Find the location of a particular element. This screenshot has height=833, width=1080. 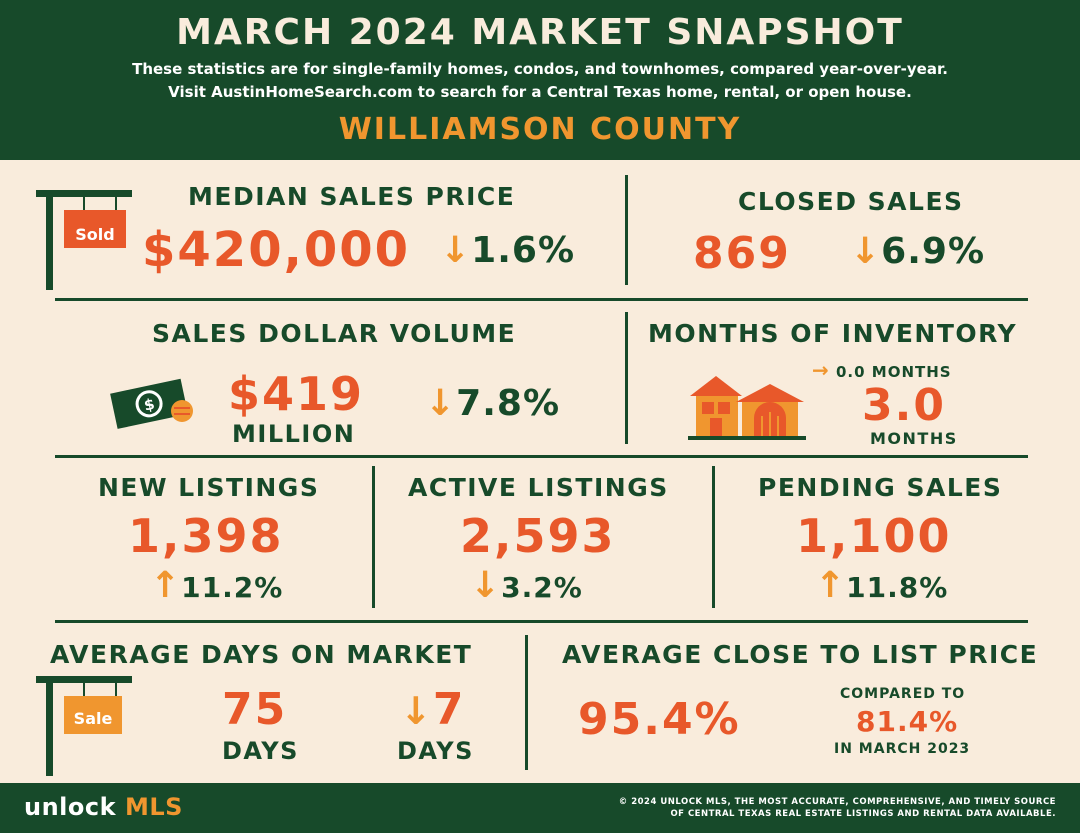

sales-dollar-volume-change-value: 7.8% is located at coordinates (508, 403).